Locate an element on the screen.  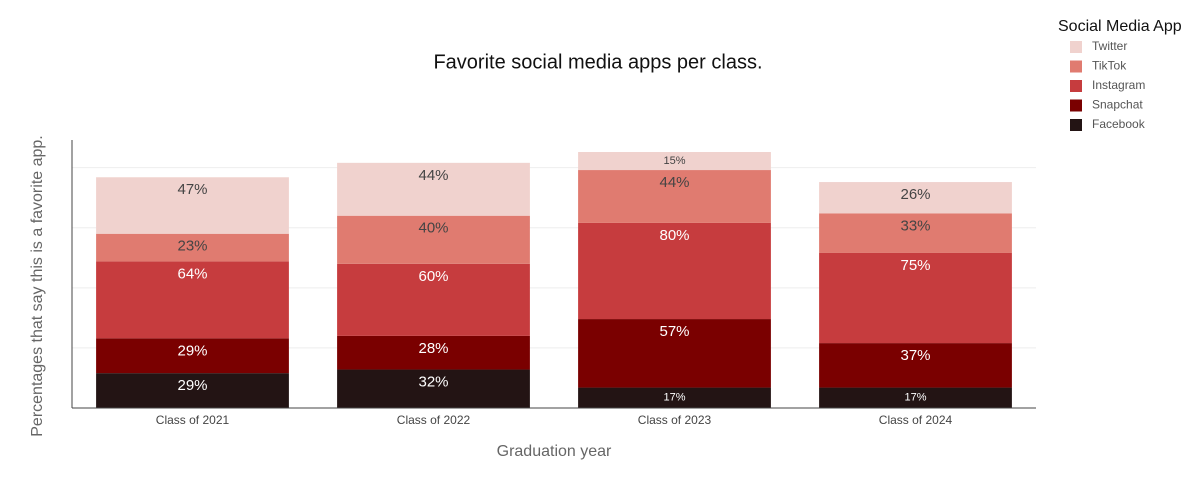
data-label: 40% is located at coordinates (433, 228).